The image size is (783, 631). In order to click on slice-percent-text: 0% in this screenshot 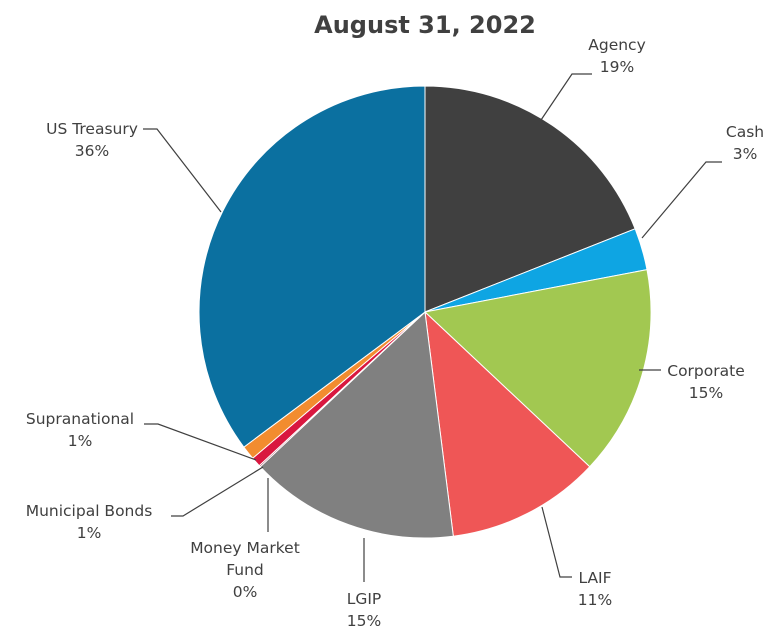, I will do `click(245, 592)`.